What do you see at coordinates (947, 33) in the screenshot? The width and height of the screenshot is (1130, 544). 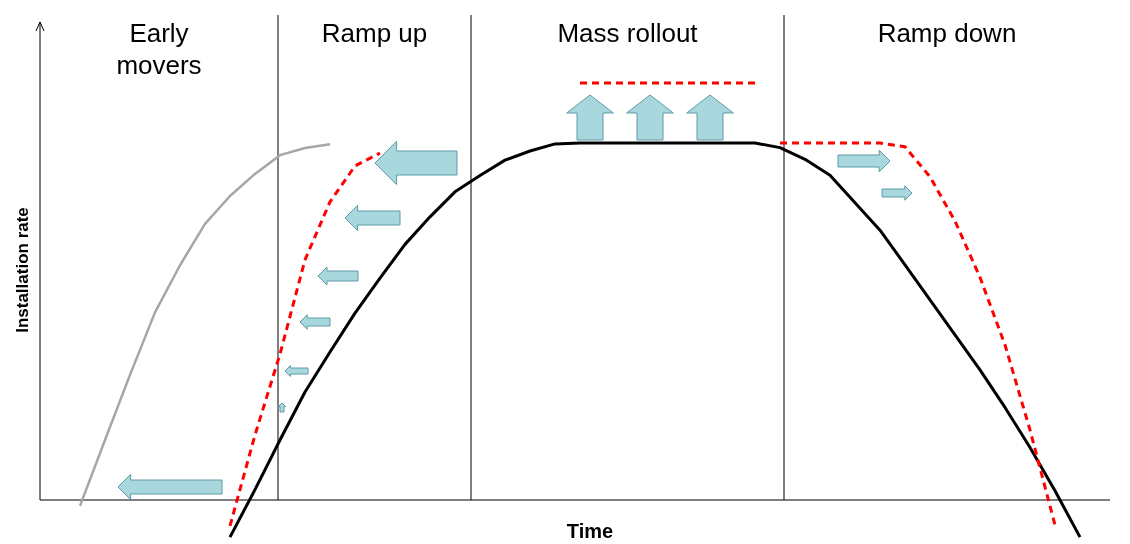 I see `text: Ramp down` at bounding box center [947, 33].